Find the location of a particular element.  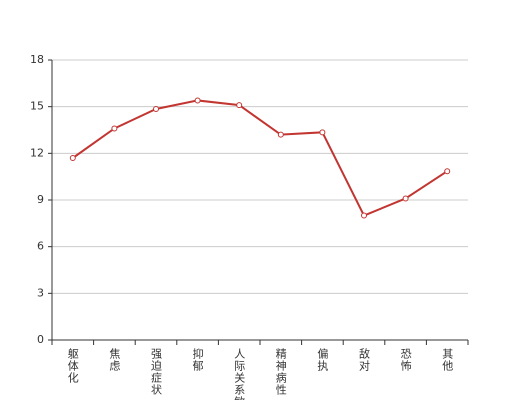

x-tick-label: 人际关系敏 is located at coordinates (239, 374).